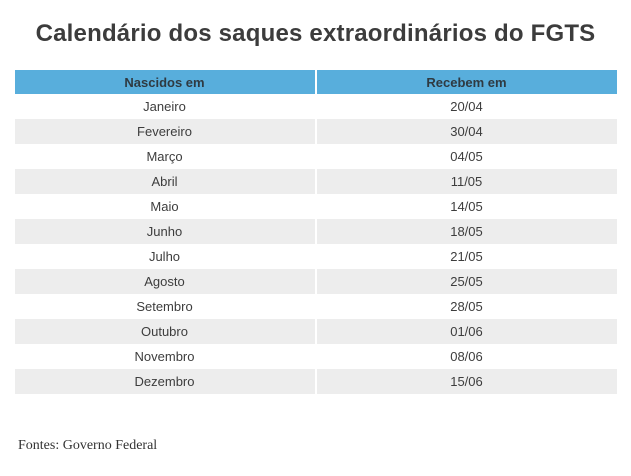  I want to click on date-cell: 08/06, so click(465, 356).